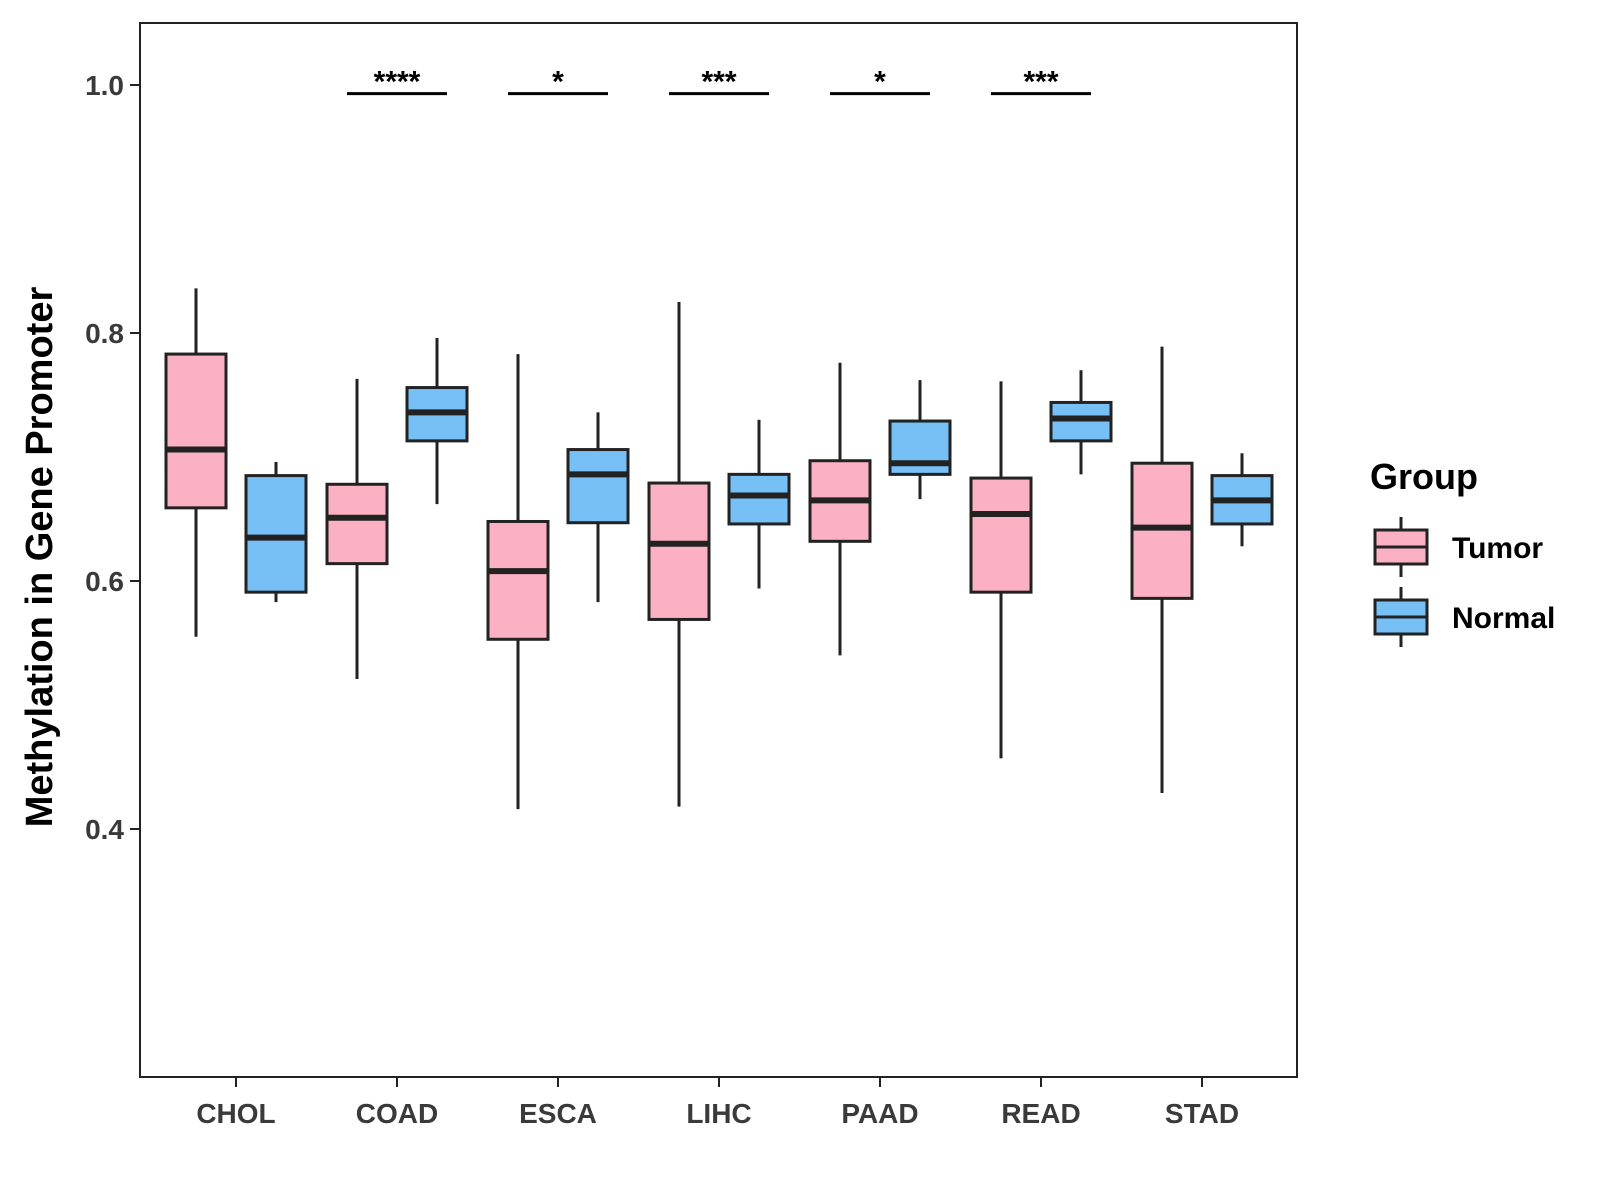 The width and height of the screenshot is (1600, 1200). I want to click on x-tick-label-coad: COAD, so click(397, 1113).